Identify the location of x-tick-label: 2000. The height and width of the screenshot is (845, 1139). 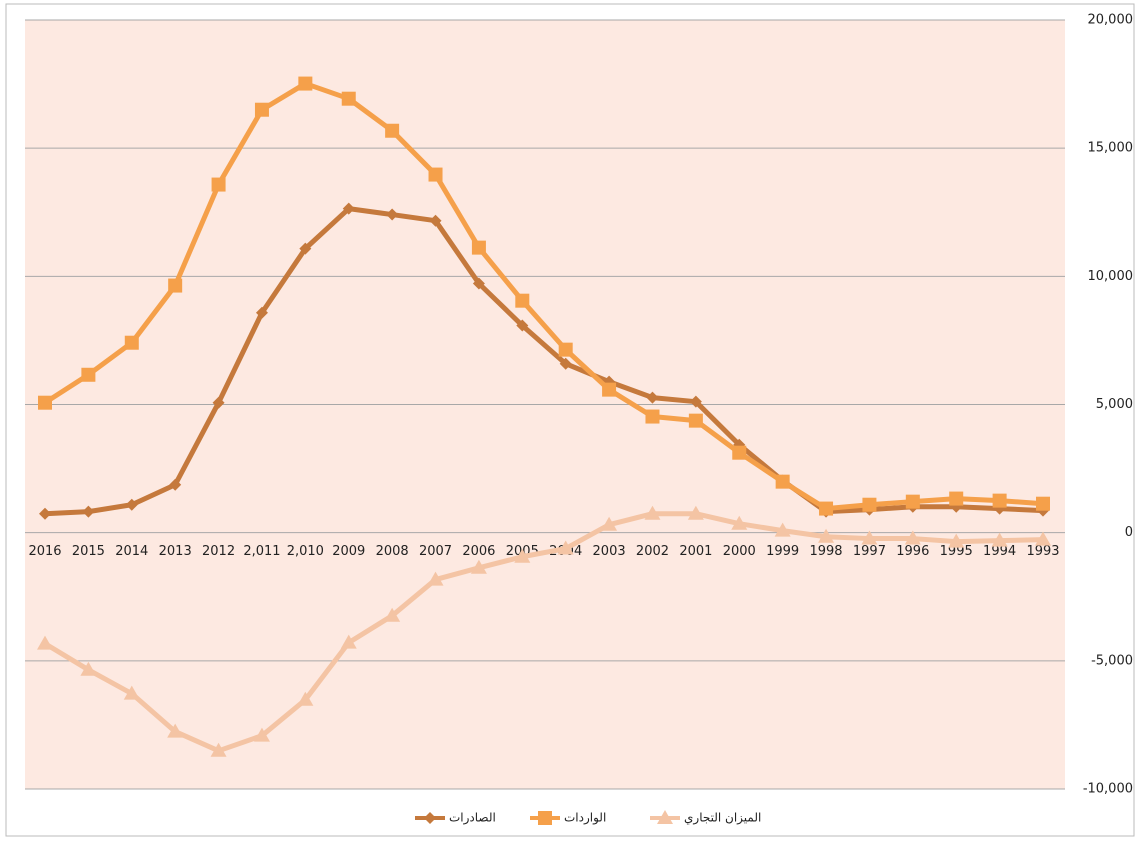
(739, 551).